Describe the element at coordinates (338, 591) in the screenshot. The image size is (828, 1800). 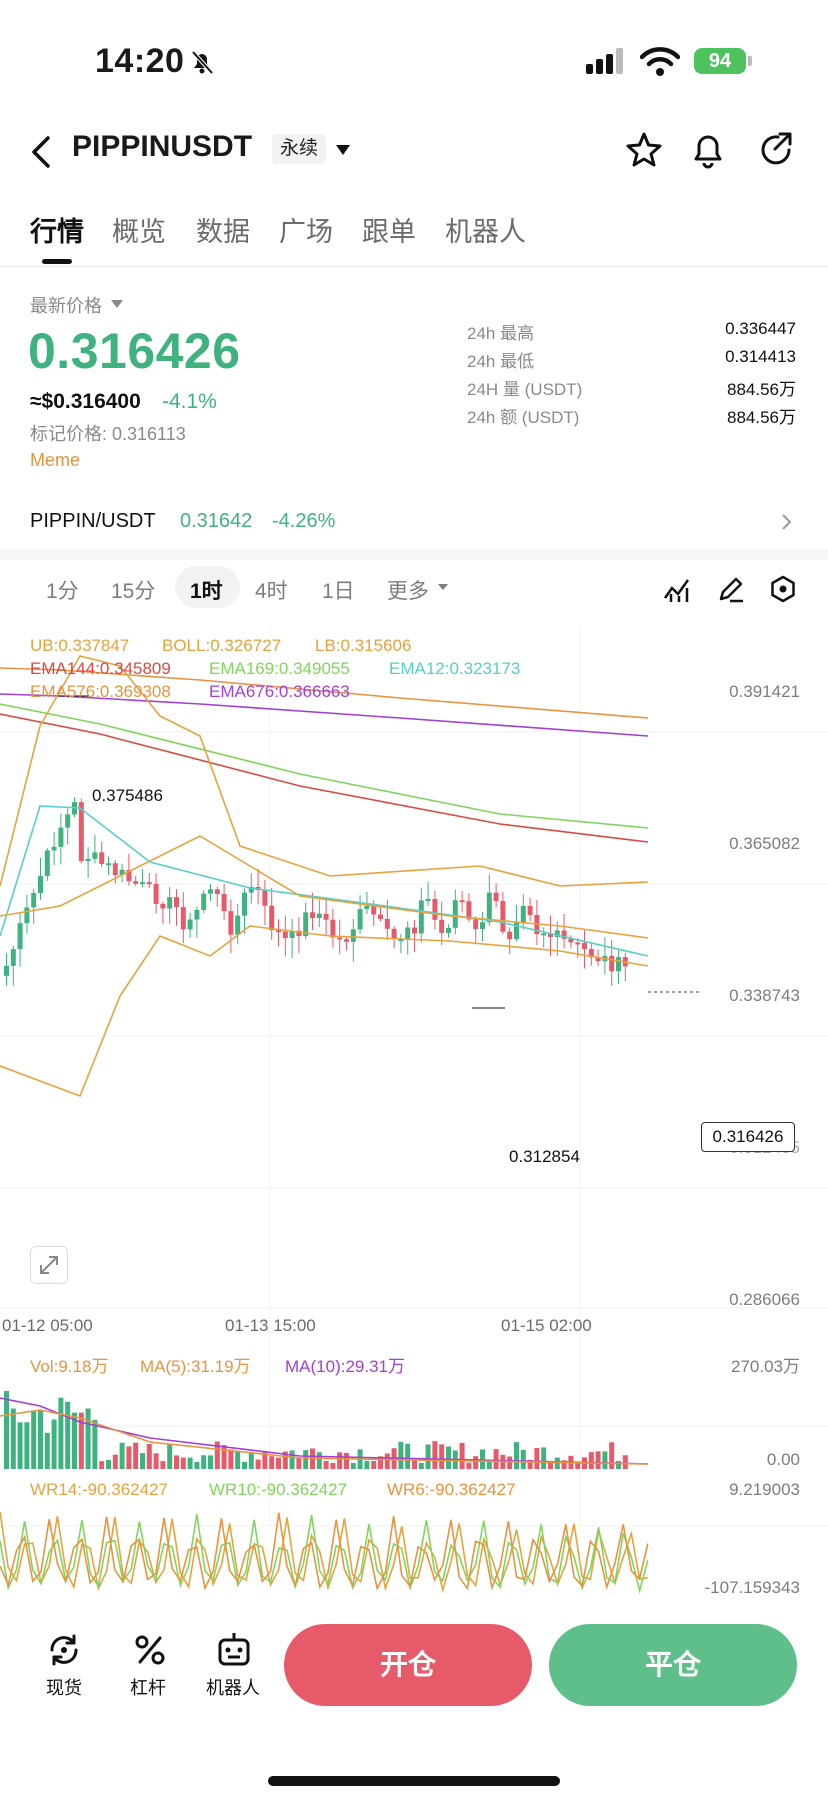
I see `timeframe-1d: 1日` at that location.